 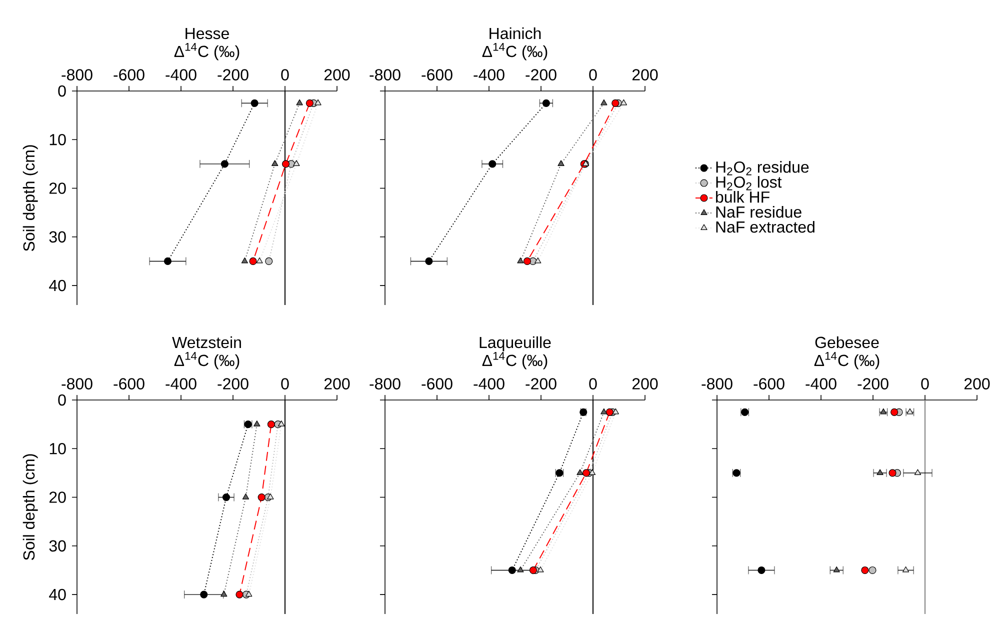 I want to click on chart-title: Gebesee, so click(x=847, y=342).